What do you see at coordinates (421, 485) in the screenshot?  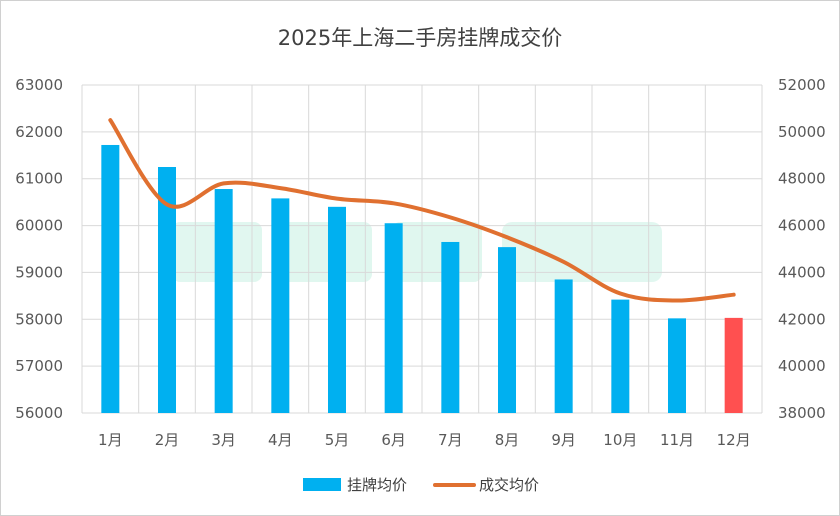 I see `legend: 挂牌均价 成交均价` at bounding box center [421, 485].